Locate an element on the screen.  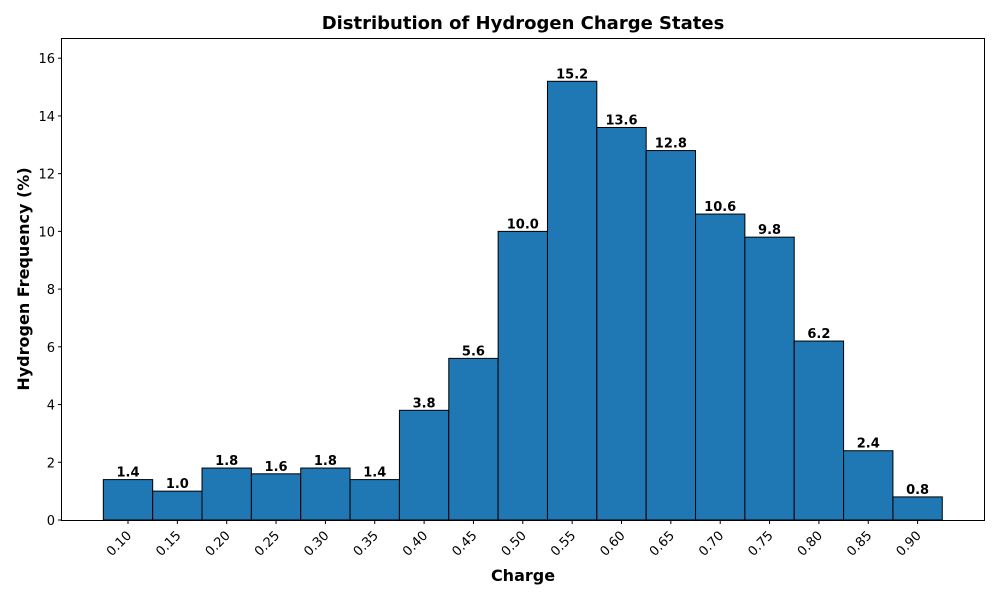
data-label-0.35: 1.4 is located at coordinates (374, 473).